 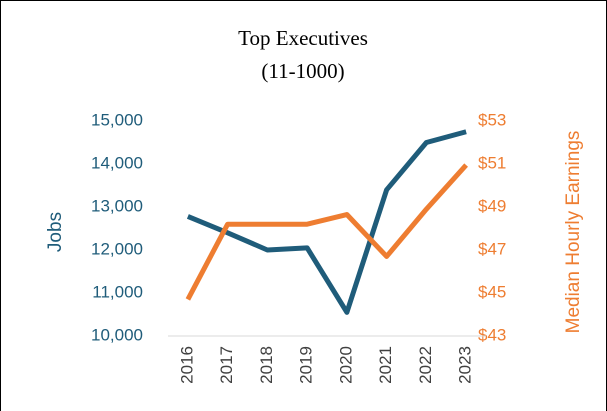 I want to click on y2-tick-label: $43, so click(x=492, y=334).